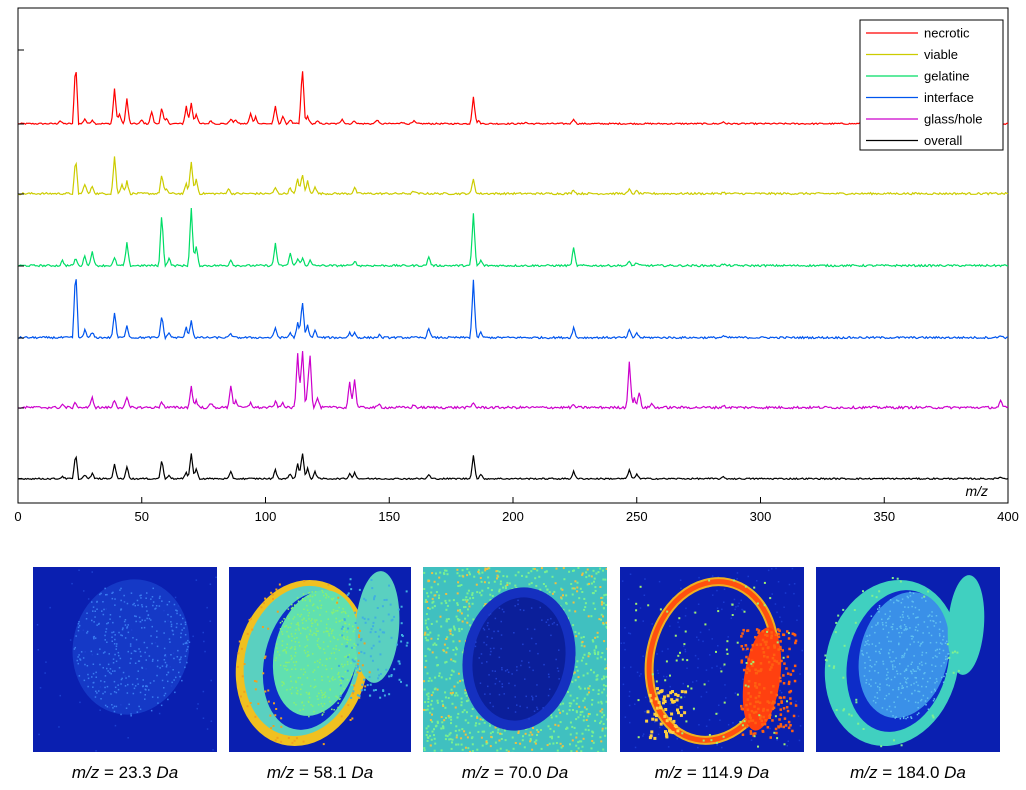 This screenshot has width=1026, height=790. I want to click on x-axis: 0 50 100 150 200 250 300 350 400, so click(516, 510).